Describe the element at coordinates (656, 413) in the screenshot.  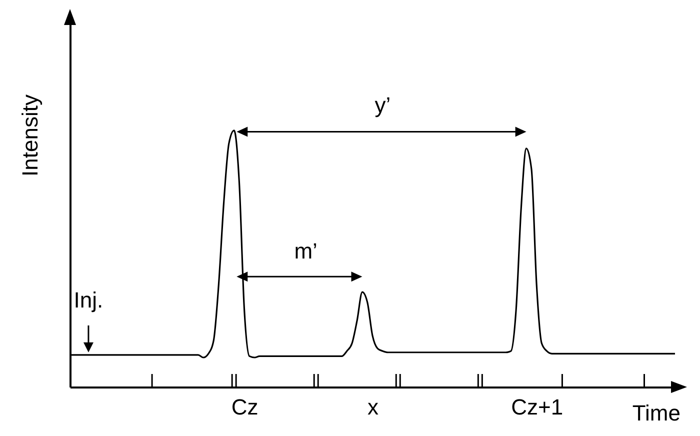
I see `x-axis-title: Time` at that location.